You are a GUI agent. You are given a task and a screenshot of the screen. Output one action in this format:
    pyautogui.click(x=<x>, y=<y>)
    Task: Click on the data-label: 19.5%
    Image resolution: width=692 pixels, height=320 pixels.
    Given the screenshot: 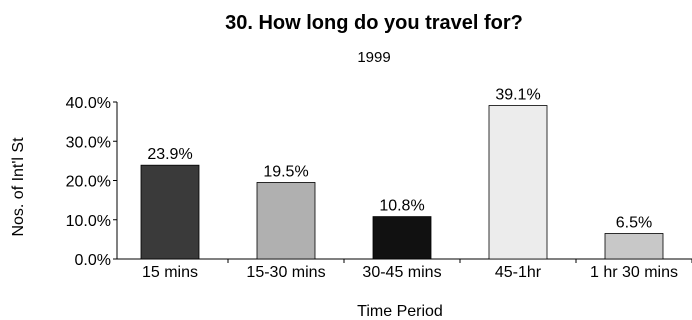 What is the action you would take?
    pyautogui.click(x=285, y=171)
    